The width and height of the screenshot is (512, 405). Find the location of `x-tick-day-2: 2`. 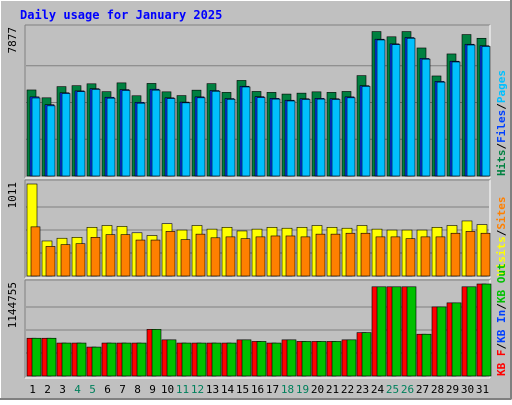

x-tick-day-2: 2 is located at coordinates (47, 389).